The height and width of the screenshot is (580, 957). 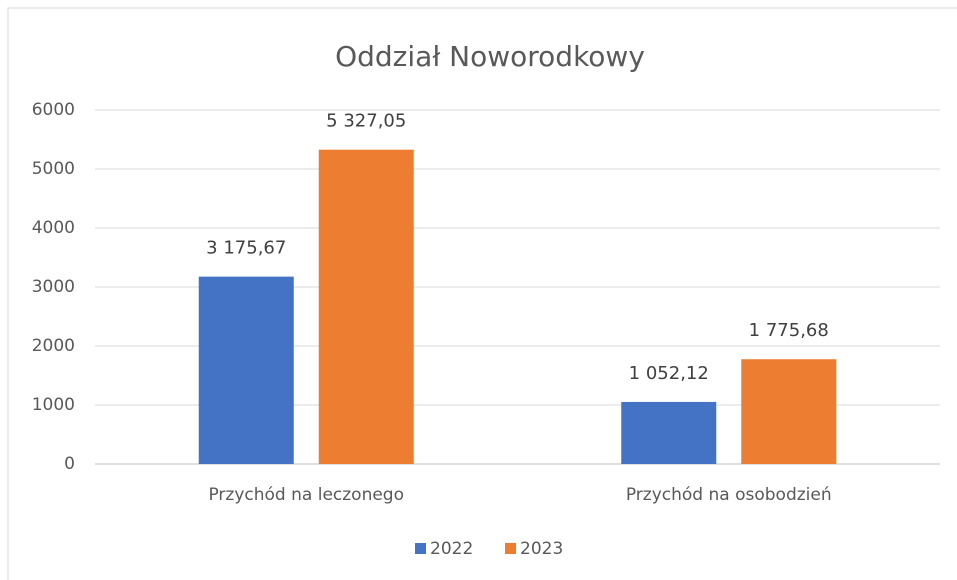 I want to click on y-tick-label: 4000, so click(x=53, y=228).